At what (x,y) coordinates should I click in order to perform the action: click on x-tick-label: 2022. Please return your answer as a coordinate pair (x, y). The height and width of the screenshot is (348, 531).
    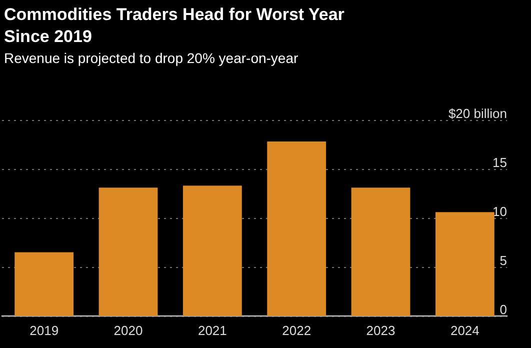
    Looking at the image, I should click on (297, 330).